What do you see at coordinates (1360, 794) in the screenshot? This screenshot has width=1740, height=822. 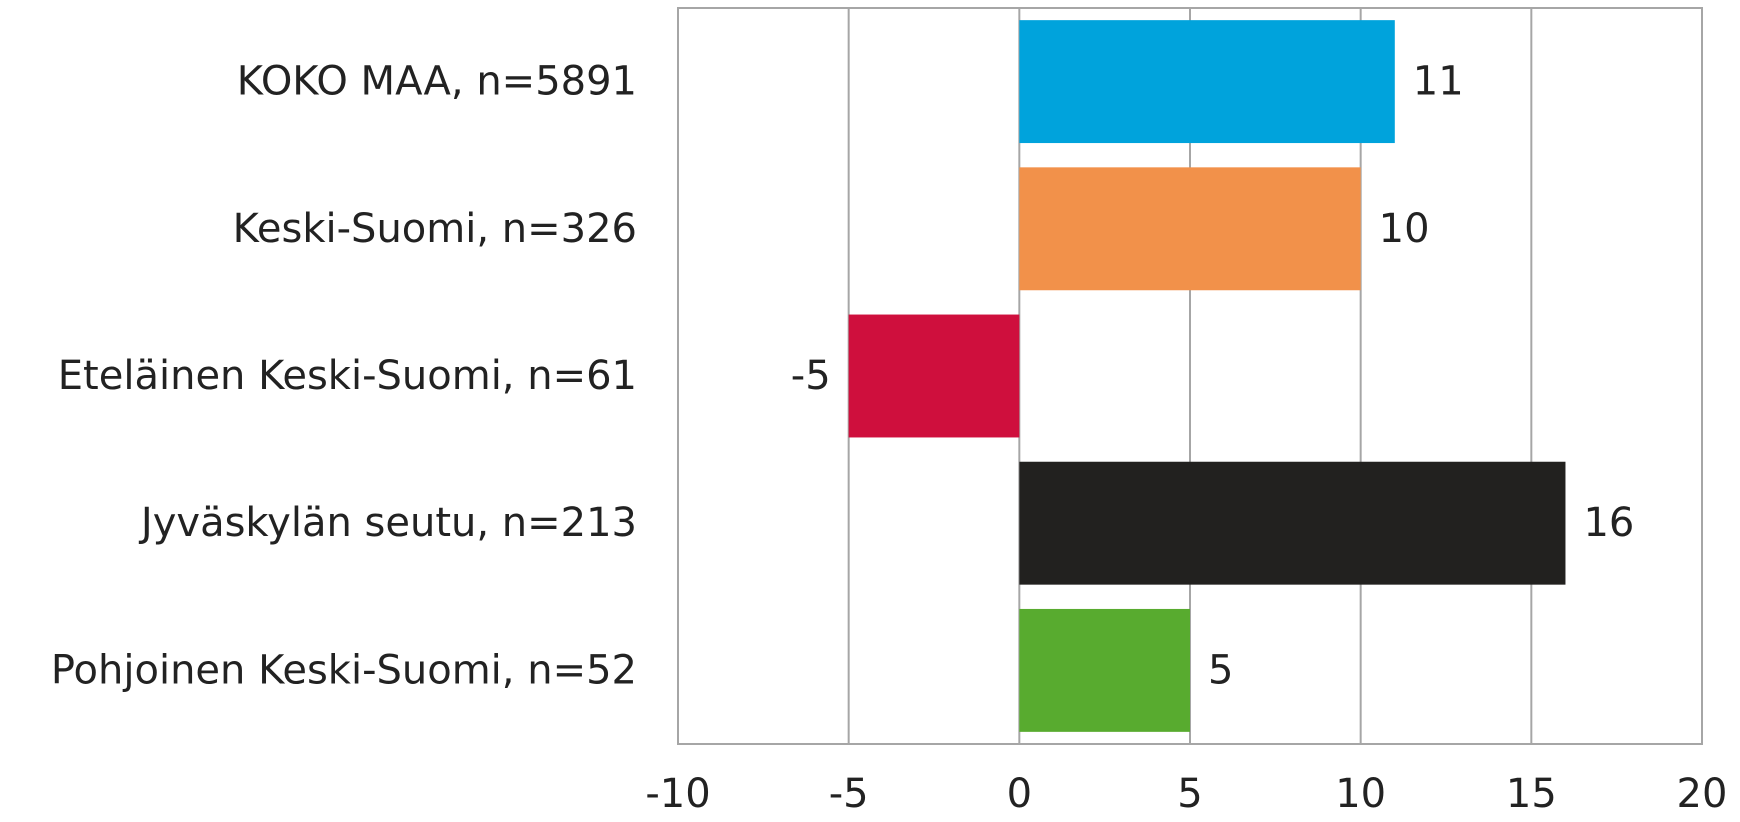 I see `x-tick-label-4: 10` at bounding box center [1360, 794].